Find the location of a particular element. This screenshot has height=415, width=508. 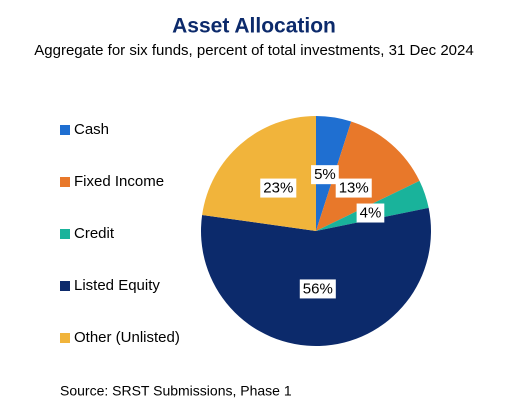

data-label: 4% is located at coordinates (371, 213).